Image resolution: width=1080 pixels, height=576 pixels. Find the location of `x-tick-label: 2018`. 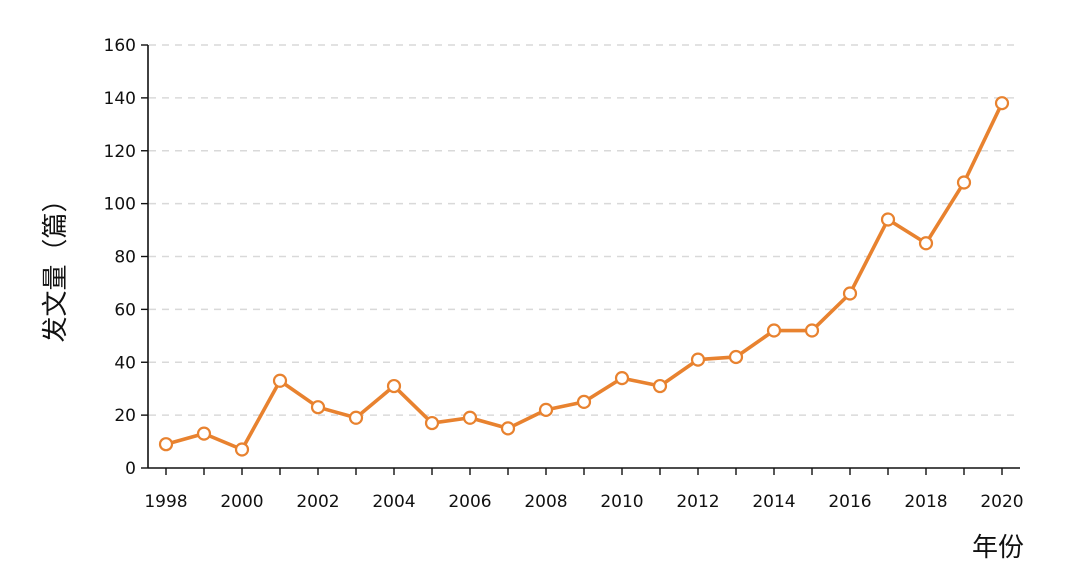

x-tick-label: 2018 is located at coordinates (925, 502).